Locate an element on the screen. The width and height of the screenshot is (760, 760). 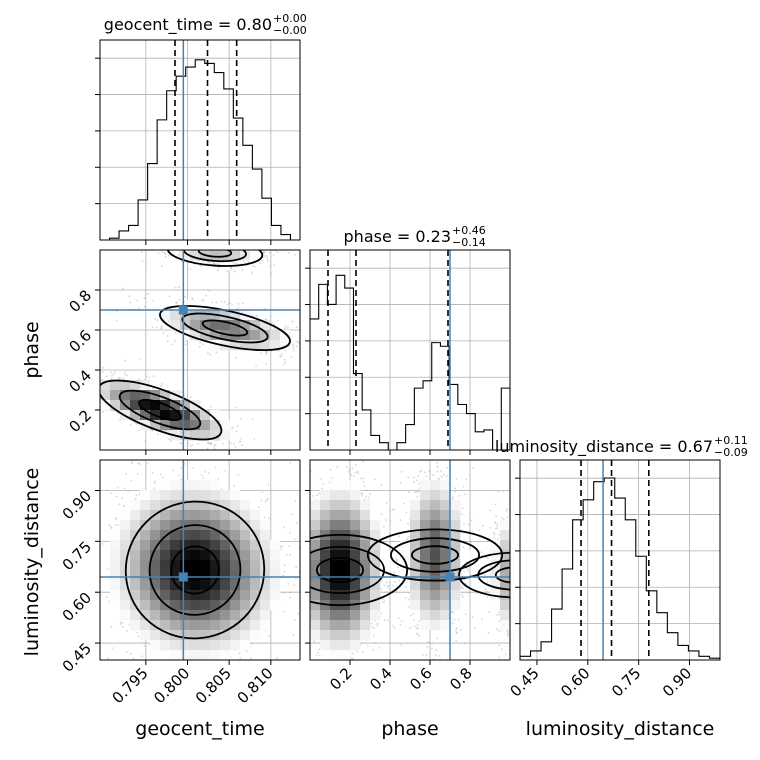
contour-line is located at coordinates (225, 328).